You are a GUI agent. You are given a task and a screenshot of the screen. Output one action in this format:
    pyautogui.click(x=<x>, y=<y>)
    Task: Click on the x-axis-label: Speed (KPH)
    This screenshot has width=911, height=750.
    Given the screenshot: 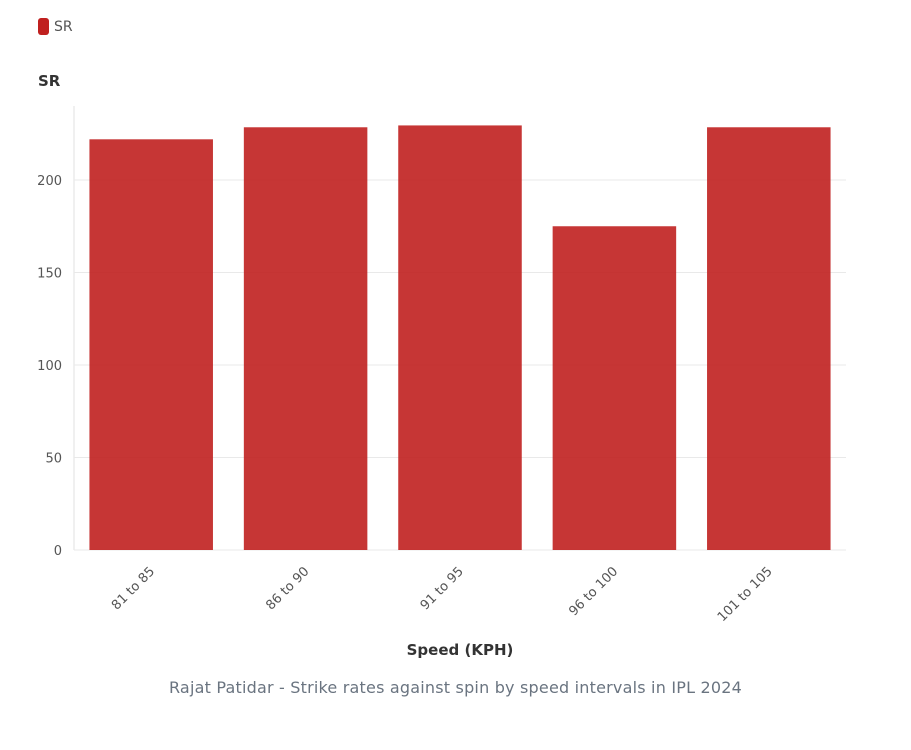 What is the action you would take?
    pyautogui.click(x=460, y=650)
    